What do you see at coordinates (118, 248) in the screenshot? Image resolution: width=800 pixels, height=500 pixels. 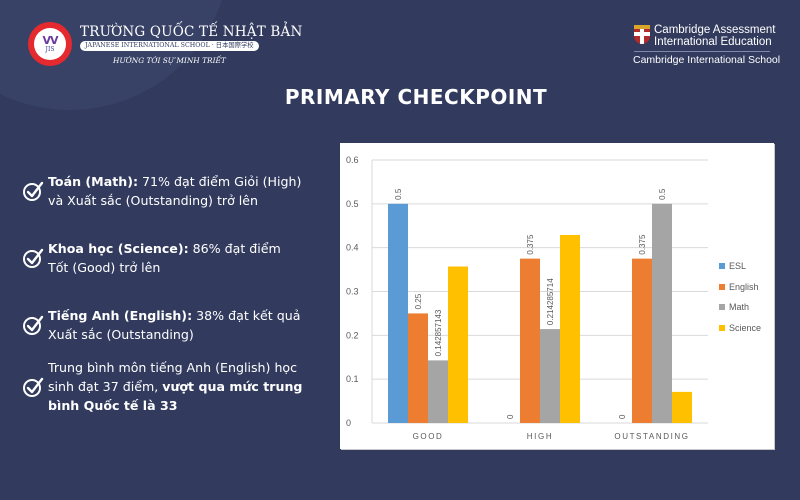 I see `bullet-science-label: Khoa học (Science):` at bounding box center [118, 248].